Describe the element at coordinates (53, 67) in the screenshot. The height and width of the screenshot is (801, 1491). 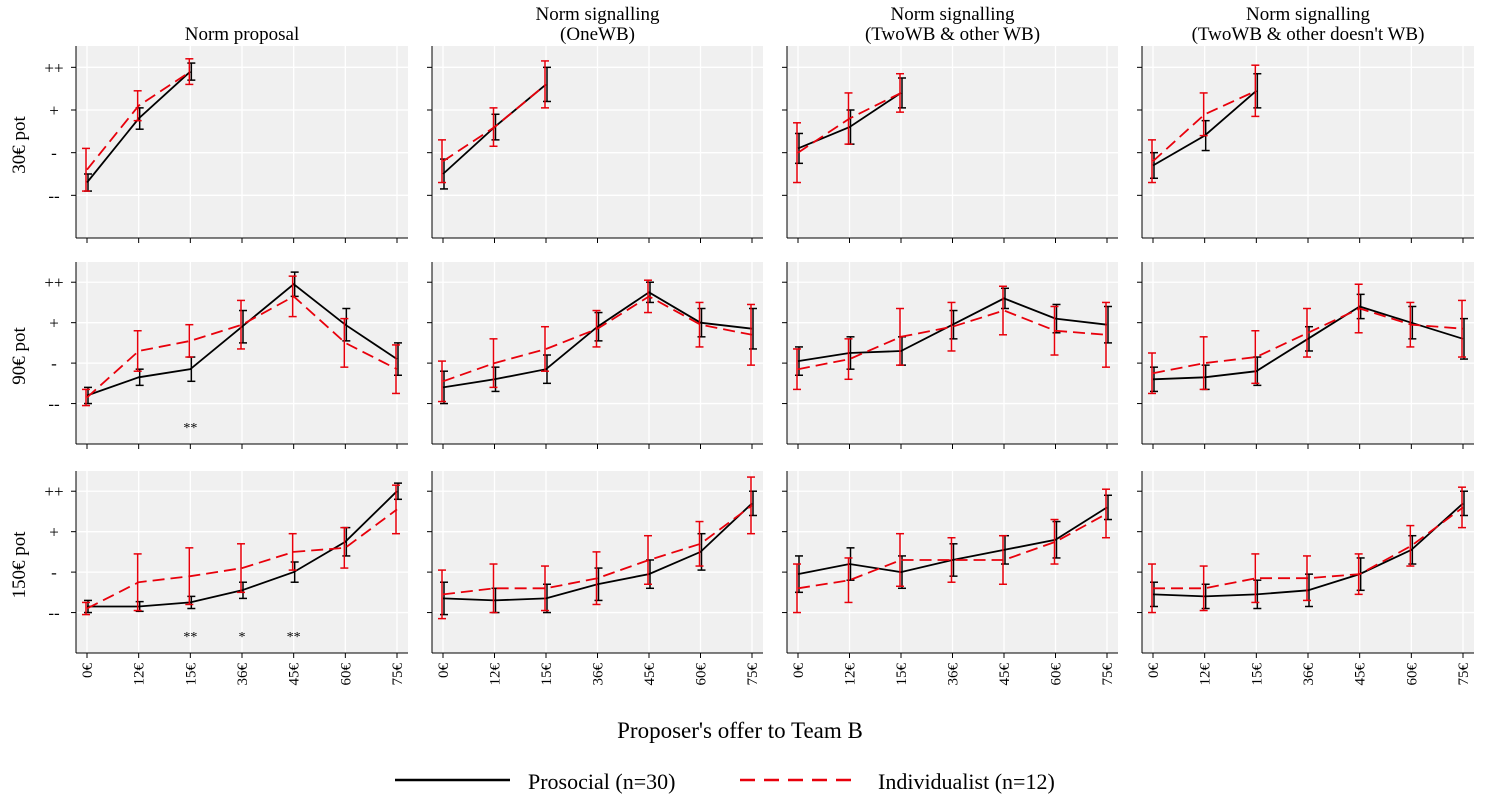
I see `y-tick-label: ++` at that location.